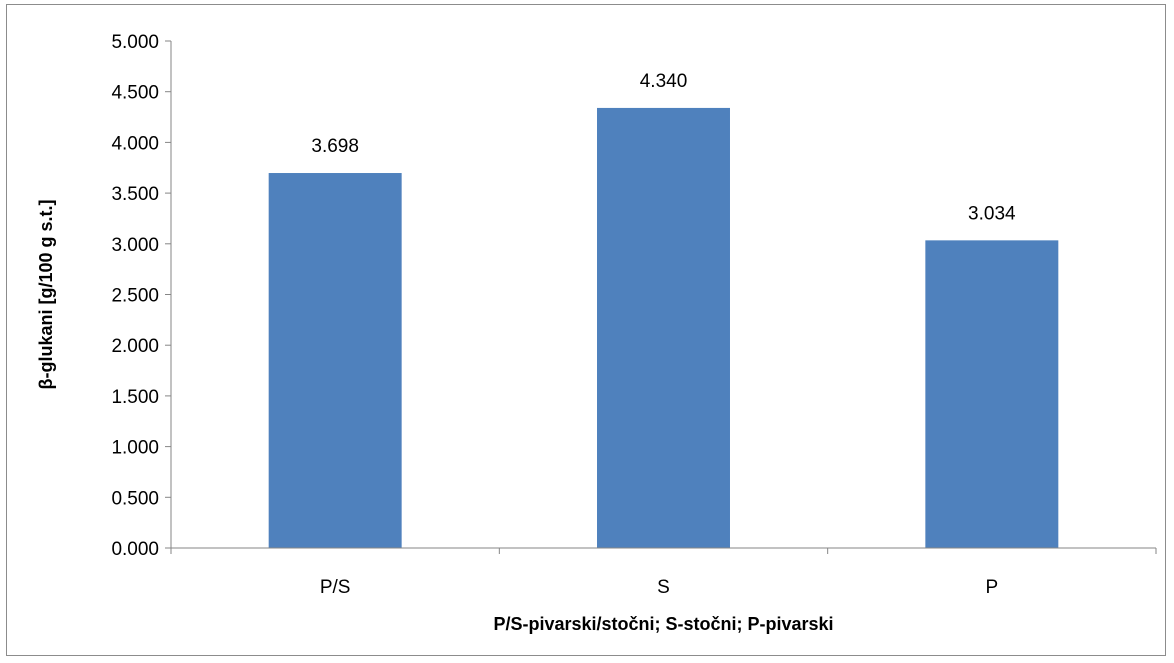  What do you see at coordinates (135, 549) in the screenshot?
I see `y-tick-label: 0.000` at bounding box center [135, 549].